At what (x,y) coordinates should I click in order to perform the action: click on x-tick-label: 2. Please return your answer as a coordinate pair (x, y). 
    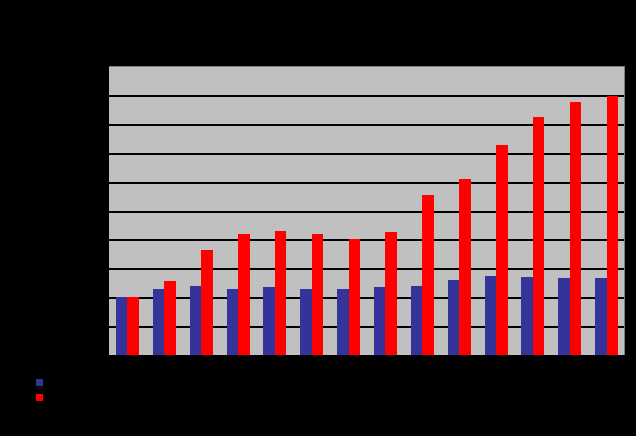
    Looking at the image, I should click on (164, 366).